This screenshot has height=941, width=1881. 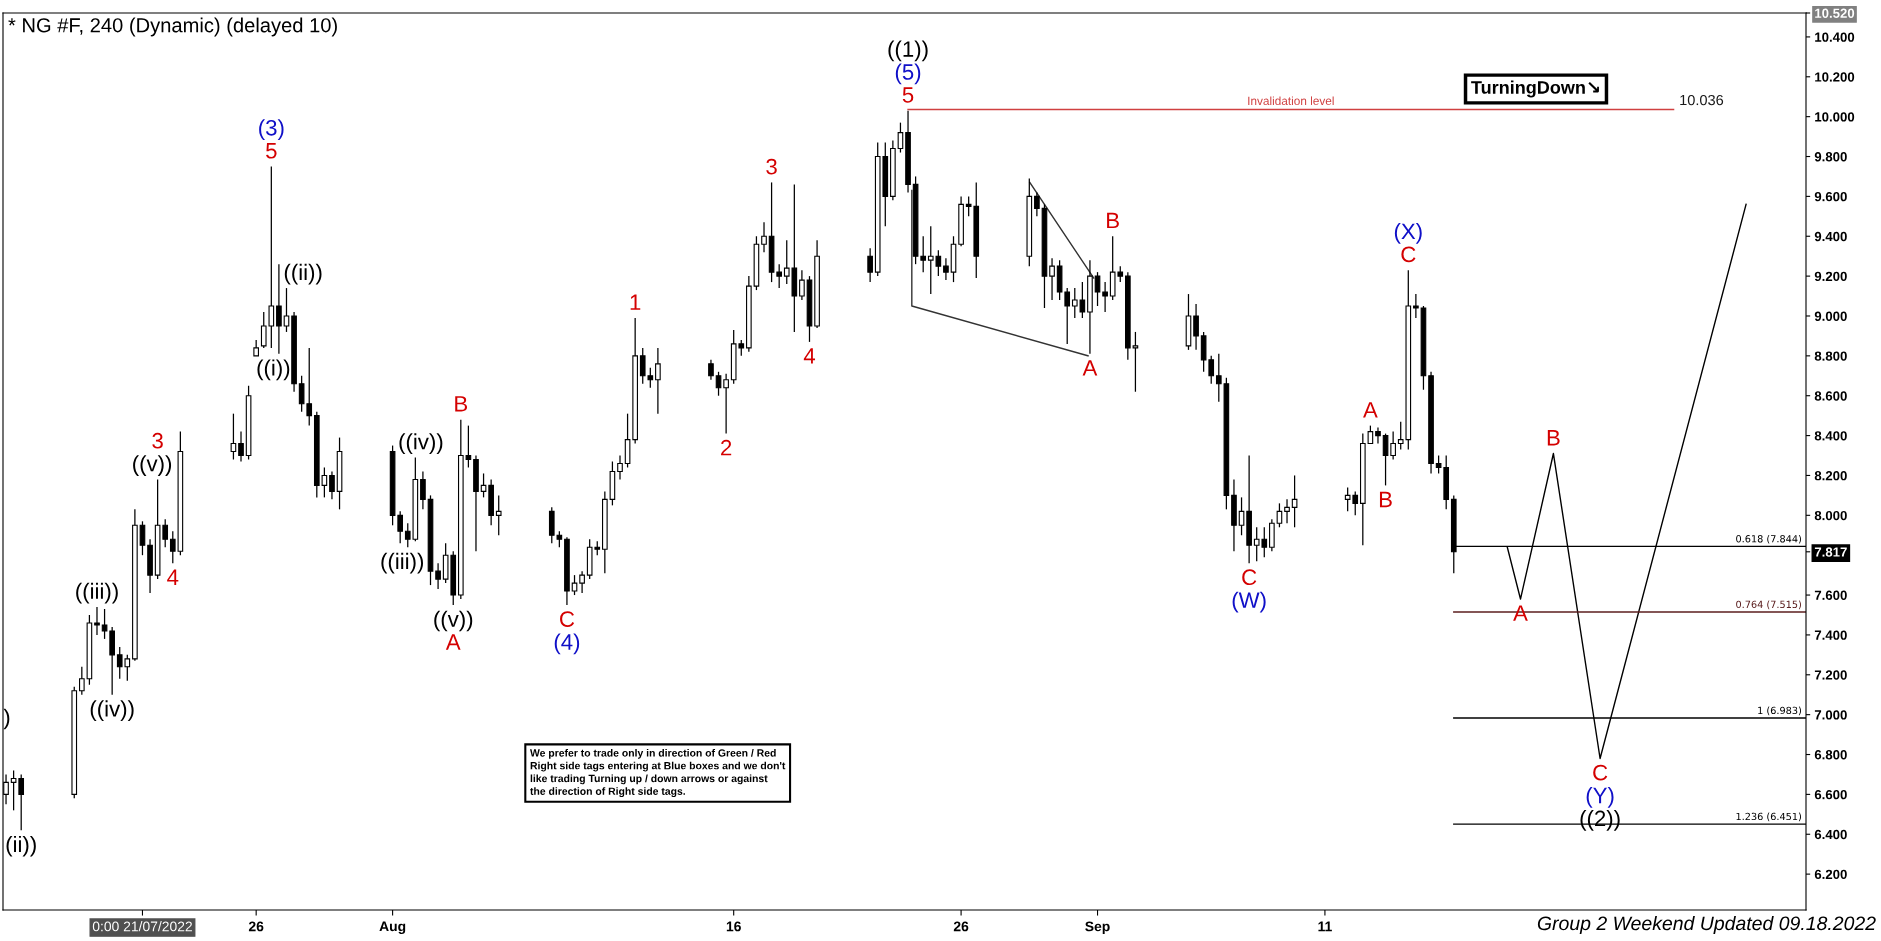 What do you see at coordinates (1835, 77) in the screenshot?
I see `y-tick-label: 10.200` at bounding box center [1835, 77].